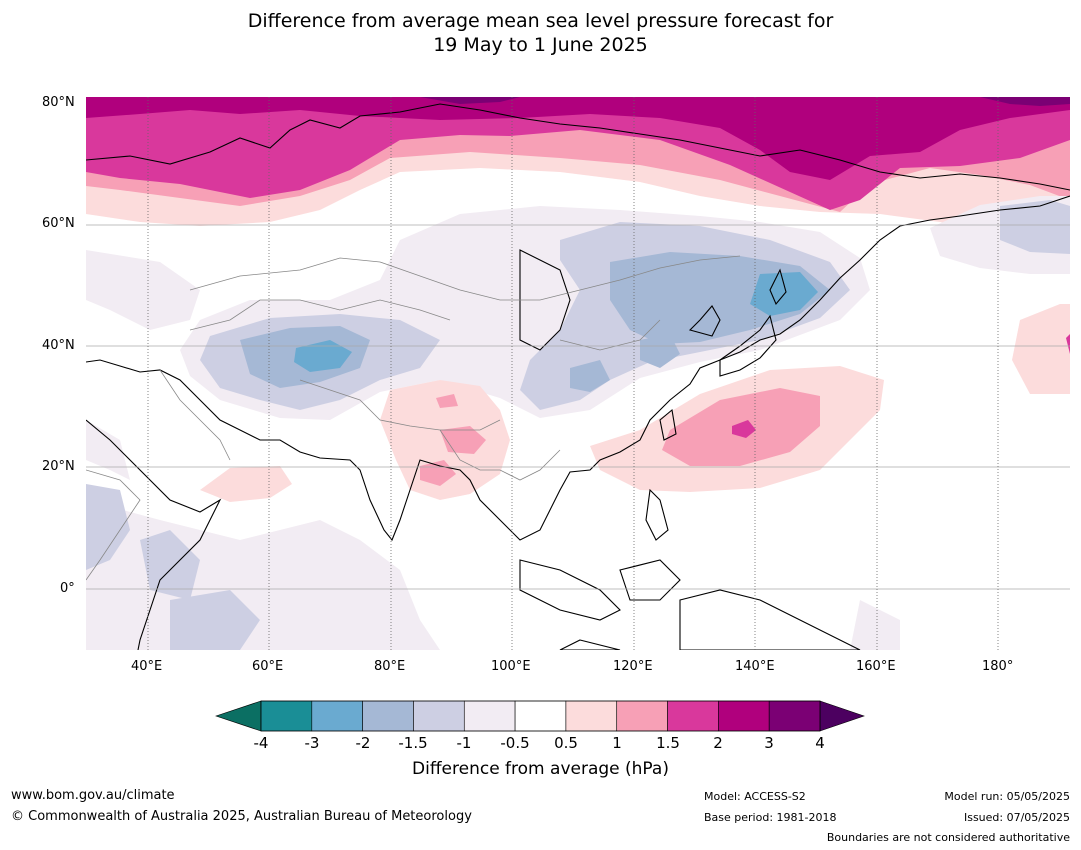  Describe the element at coordinates (268, 666) in the screenshot. I see `lon-label: 60°E` at that location.